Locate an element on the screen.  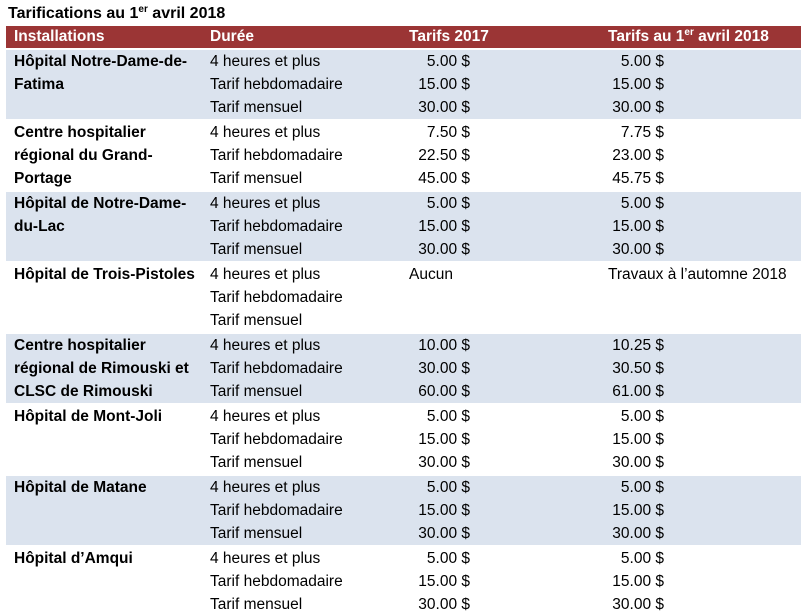
installation-name: Hôpital de Trois-Pistoles is located at coordinates (108, 297).